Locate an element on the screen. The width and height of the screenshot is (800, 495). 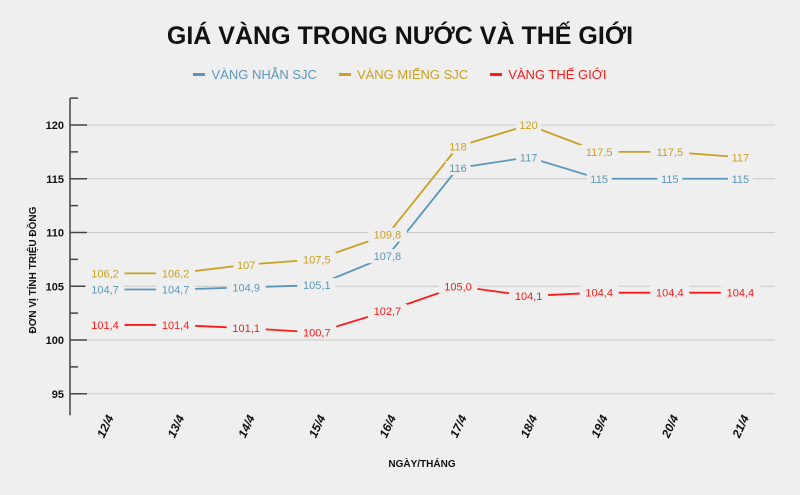
data-label: 105,1 is located at coordinates (317, 286).